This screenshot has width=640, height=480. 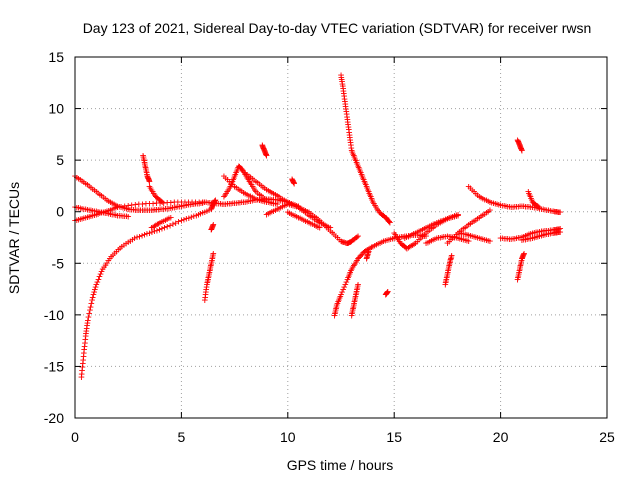 I want to click on x-tick-label: 10, so click(x=288, y=437).